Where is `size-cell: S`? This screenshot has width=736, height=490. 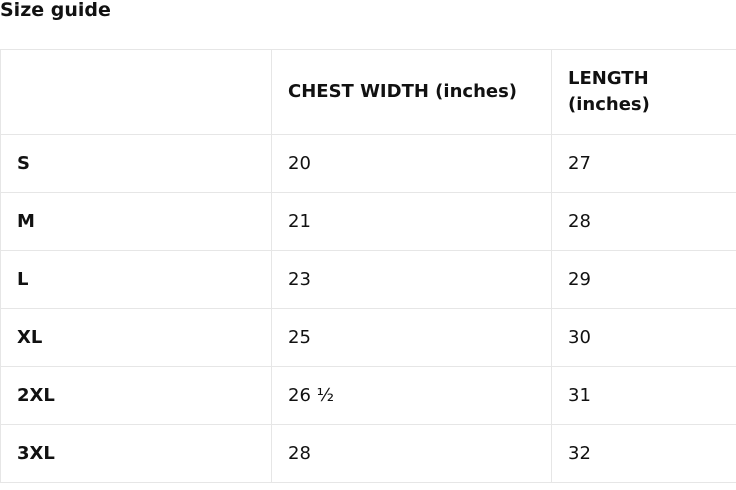 size-cell: S is located at coordinates (136, 163).